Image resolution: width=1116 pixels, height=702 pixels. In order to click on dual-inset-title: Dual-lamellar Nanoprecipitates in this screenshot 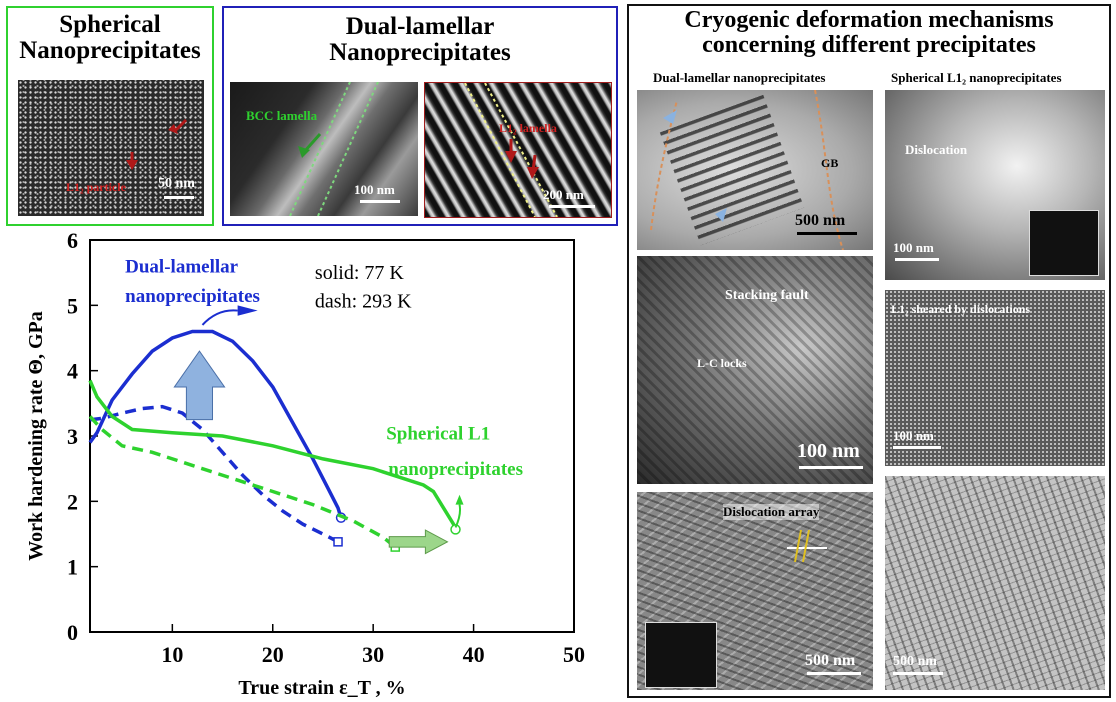, I will do `click(420, 40)`.